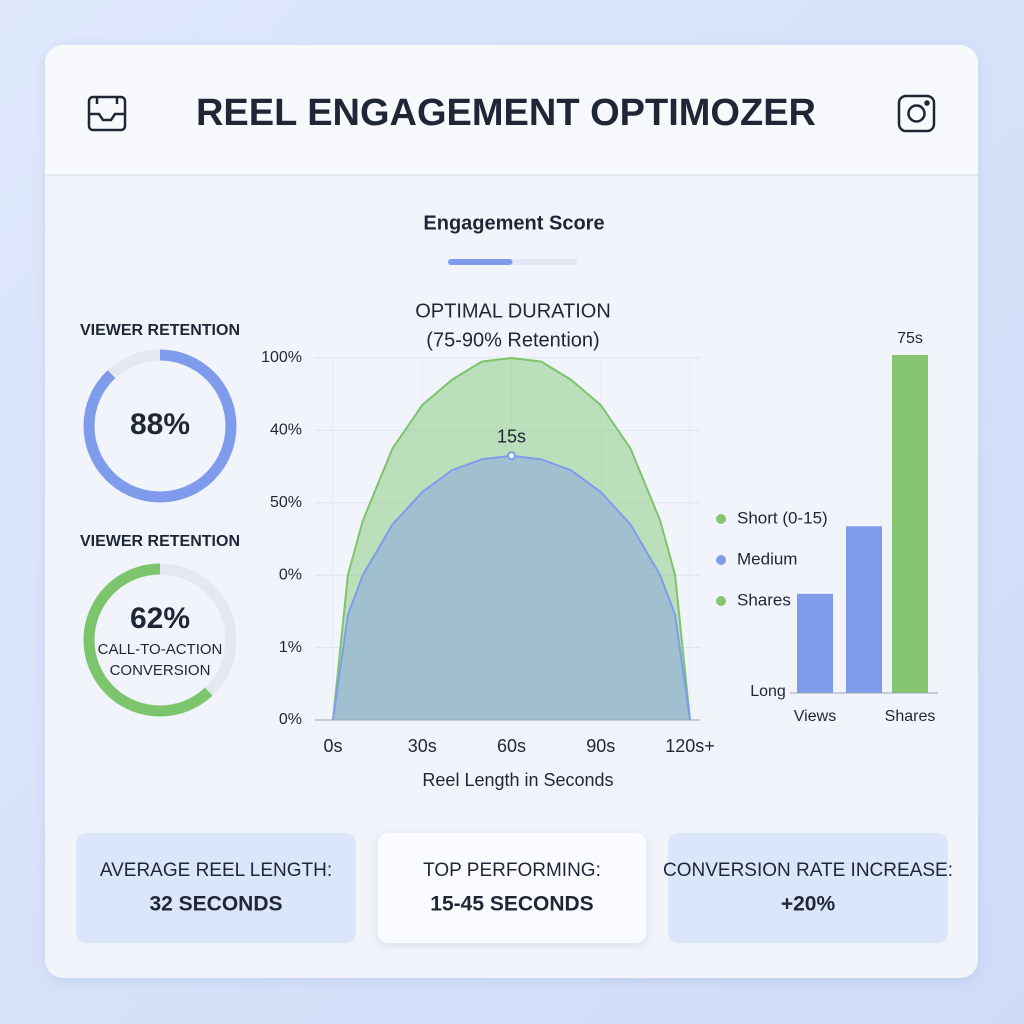 This screenshot has height=1024, width=1024. What do you see at coordinates (290, 647) in the screenshot?
I see `y-tick-label: 1%` at bounding box center [290, 647].